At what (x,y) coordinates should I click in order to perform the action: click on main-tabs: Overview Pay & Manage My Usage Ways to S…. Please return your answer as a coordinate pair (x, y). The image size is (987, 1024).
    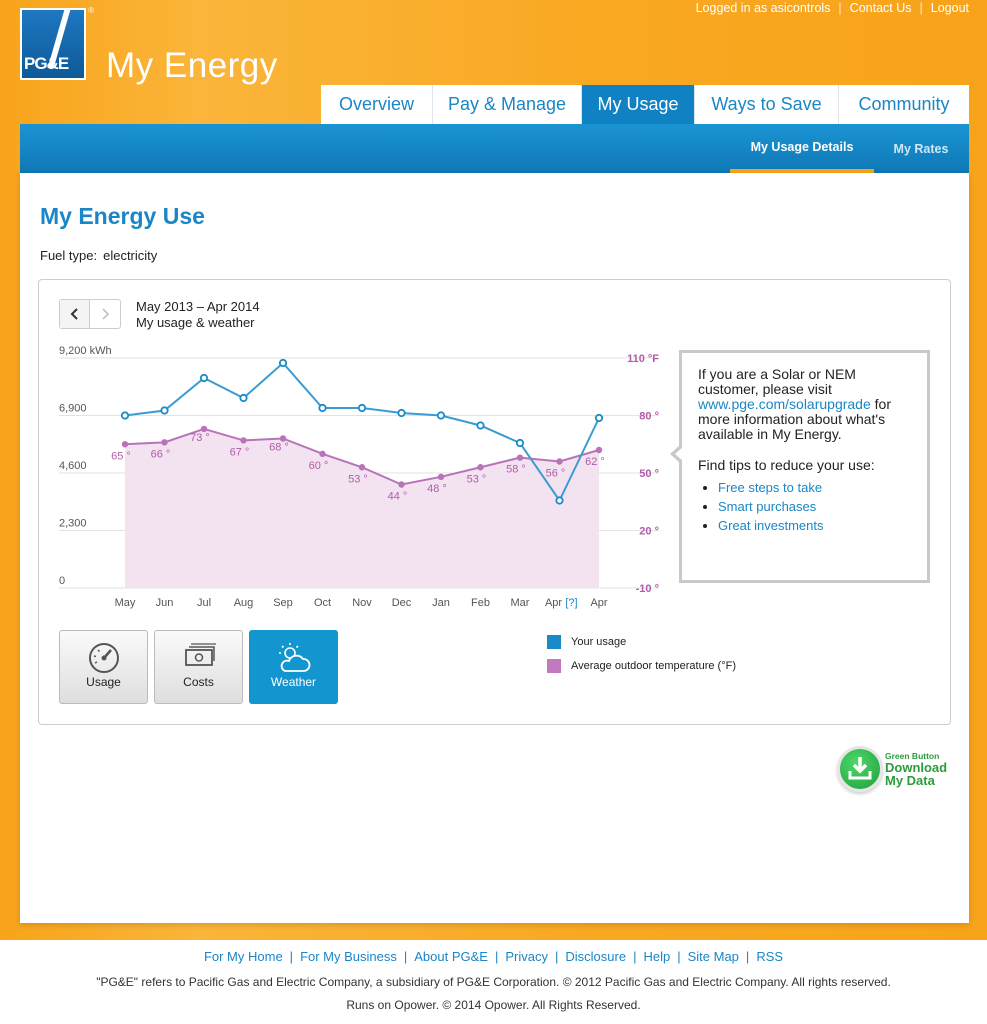
    Looking at the image, I should click on (645, 104).